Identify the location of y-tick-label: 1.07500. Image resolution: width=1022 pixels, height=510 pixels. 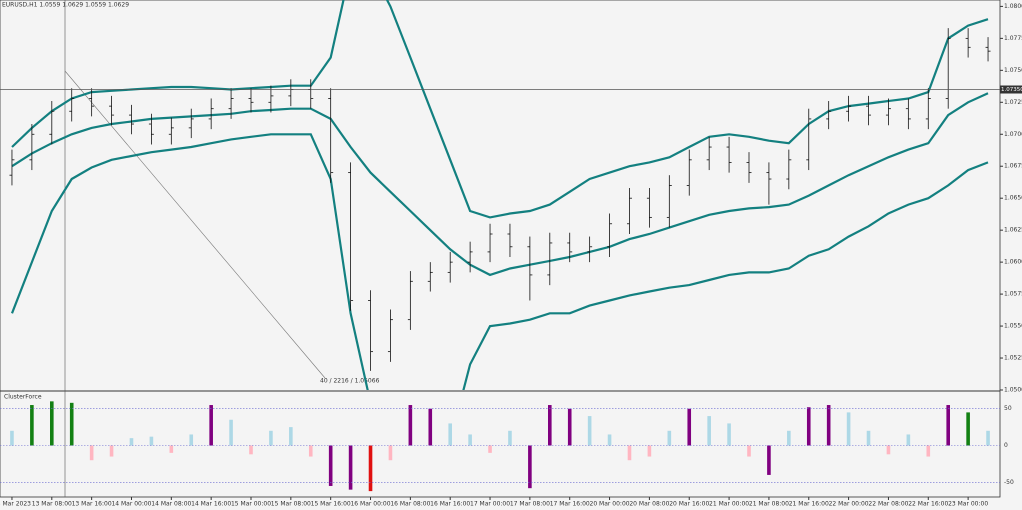
(1013, 70).